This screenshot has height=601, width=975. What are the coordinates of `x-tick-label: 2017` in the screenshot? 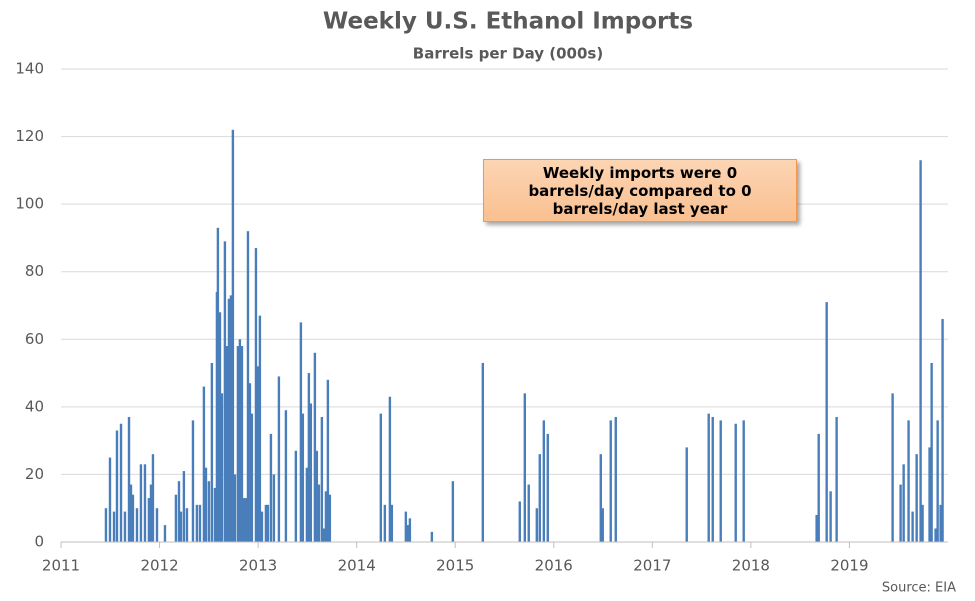 It's located at (652, 566).